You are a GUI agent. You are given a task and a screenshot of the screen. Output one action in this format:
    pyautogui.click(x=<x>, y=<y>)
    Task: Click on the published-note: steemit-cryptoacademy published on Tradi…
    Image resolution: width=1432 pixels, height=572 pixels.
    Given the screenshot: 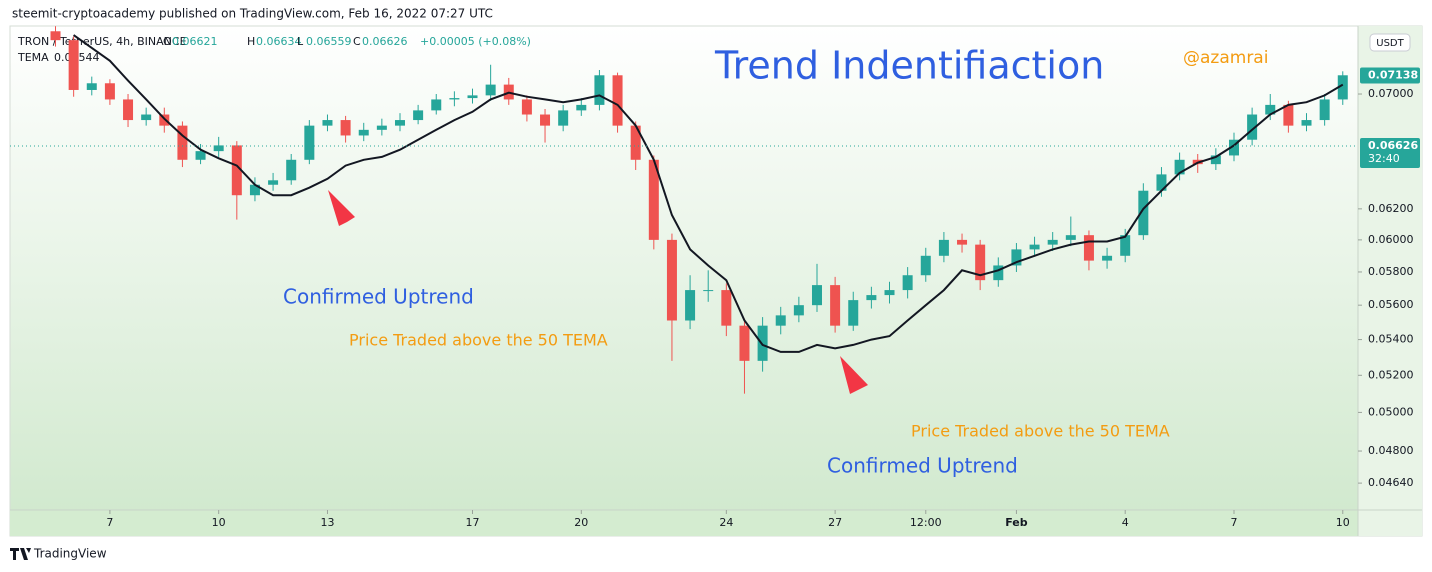 What is the action you would take?
    pyautogui.click(x=252, y=14)
    